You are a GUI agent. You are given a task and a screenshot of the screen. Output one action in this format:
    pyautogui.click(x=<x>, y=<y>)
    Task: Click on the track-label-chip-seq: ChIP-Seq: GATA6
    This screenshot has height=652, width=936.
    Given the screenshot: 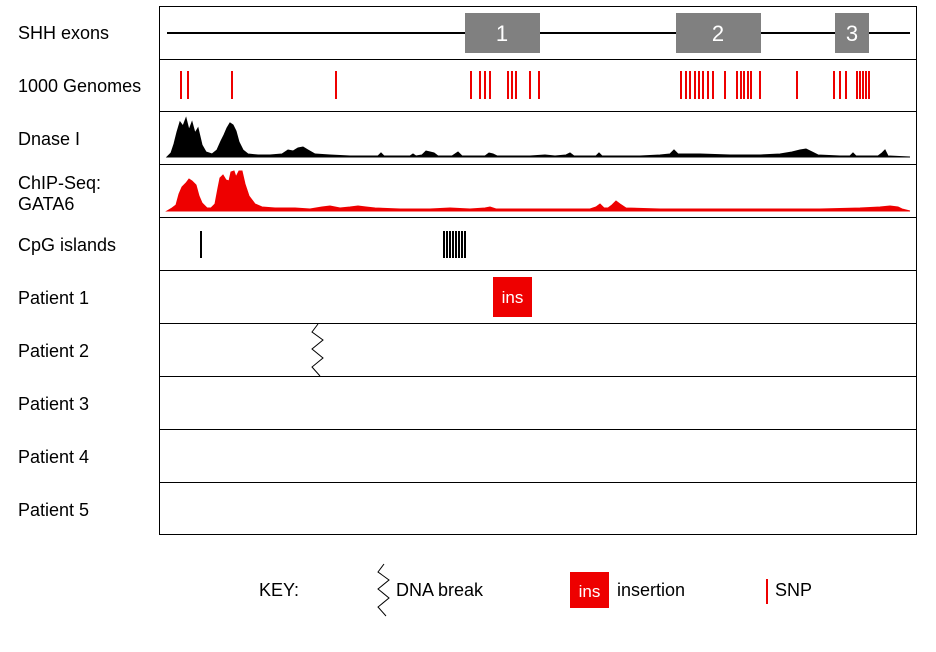 What is the action you would take?
    pyautogui.click(x=59, y=194)
    